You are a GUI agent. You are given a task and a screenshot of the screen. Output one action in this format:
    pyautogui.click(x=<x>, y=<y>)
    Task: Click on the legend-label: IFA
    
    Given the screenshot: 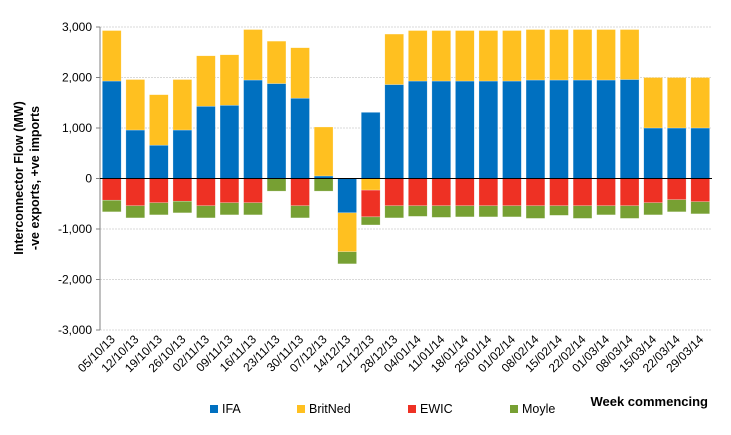 What is the action you would take?
    pyautogui.click(x=231, y=409)
    